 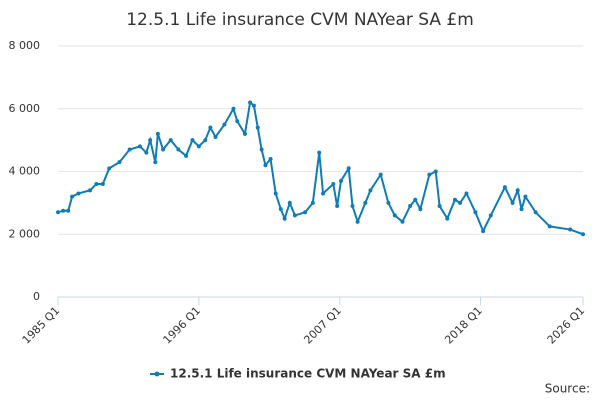 I want to click on legend-label: 12.5.1 Life insurance CVM NAYear SA £m, so click(x=308, y=374).